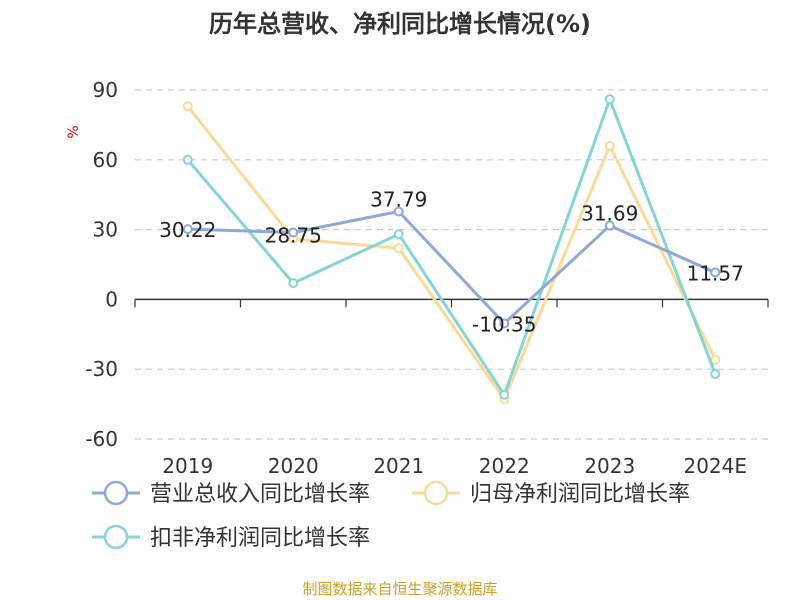 This screenshot has width=800, height=600. Describe the element at coordinates (111, 299) in the screenshot. I see `y-tick-label: 0` at that location.